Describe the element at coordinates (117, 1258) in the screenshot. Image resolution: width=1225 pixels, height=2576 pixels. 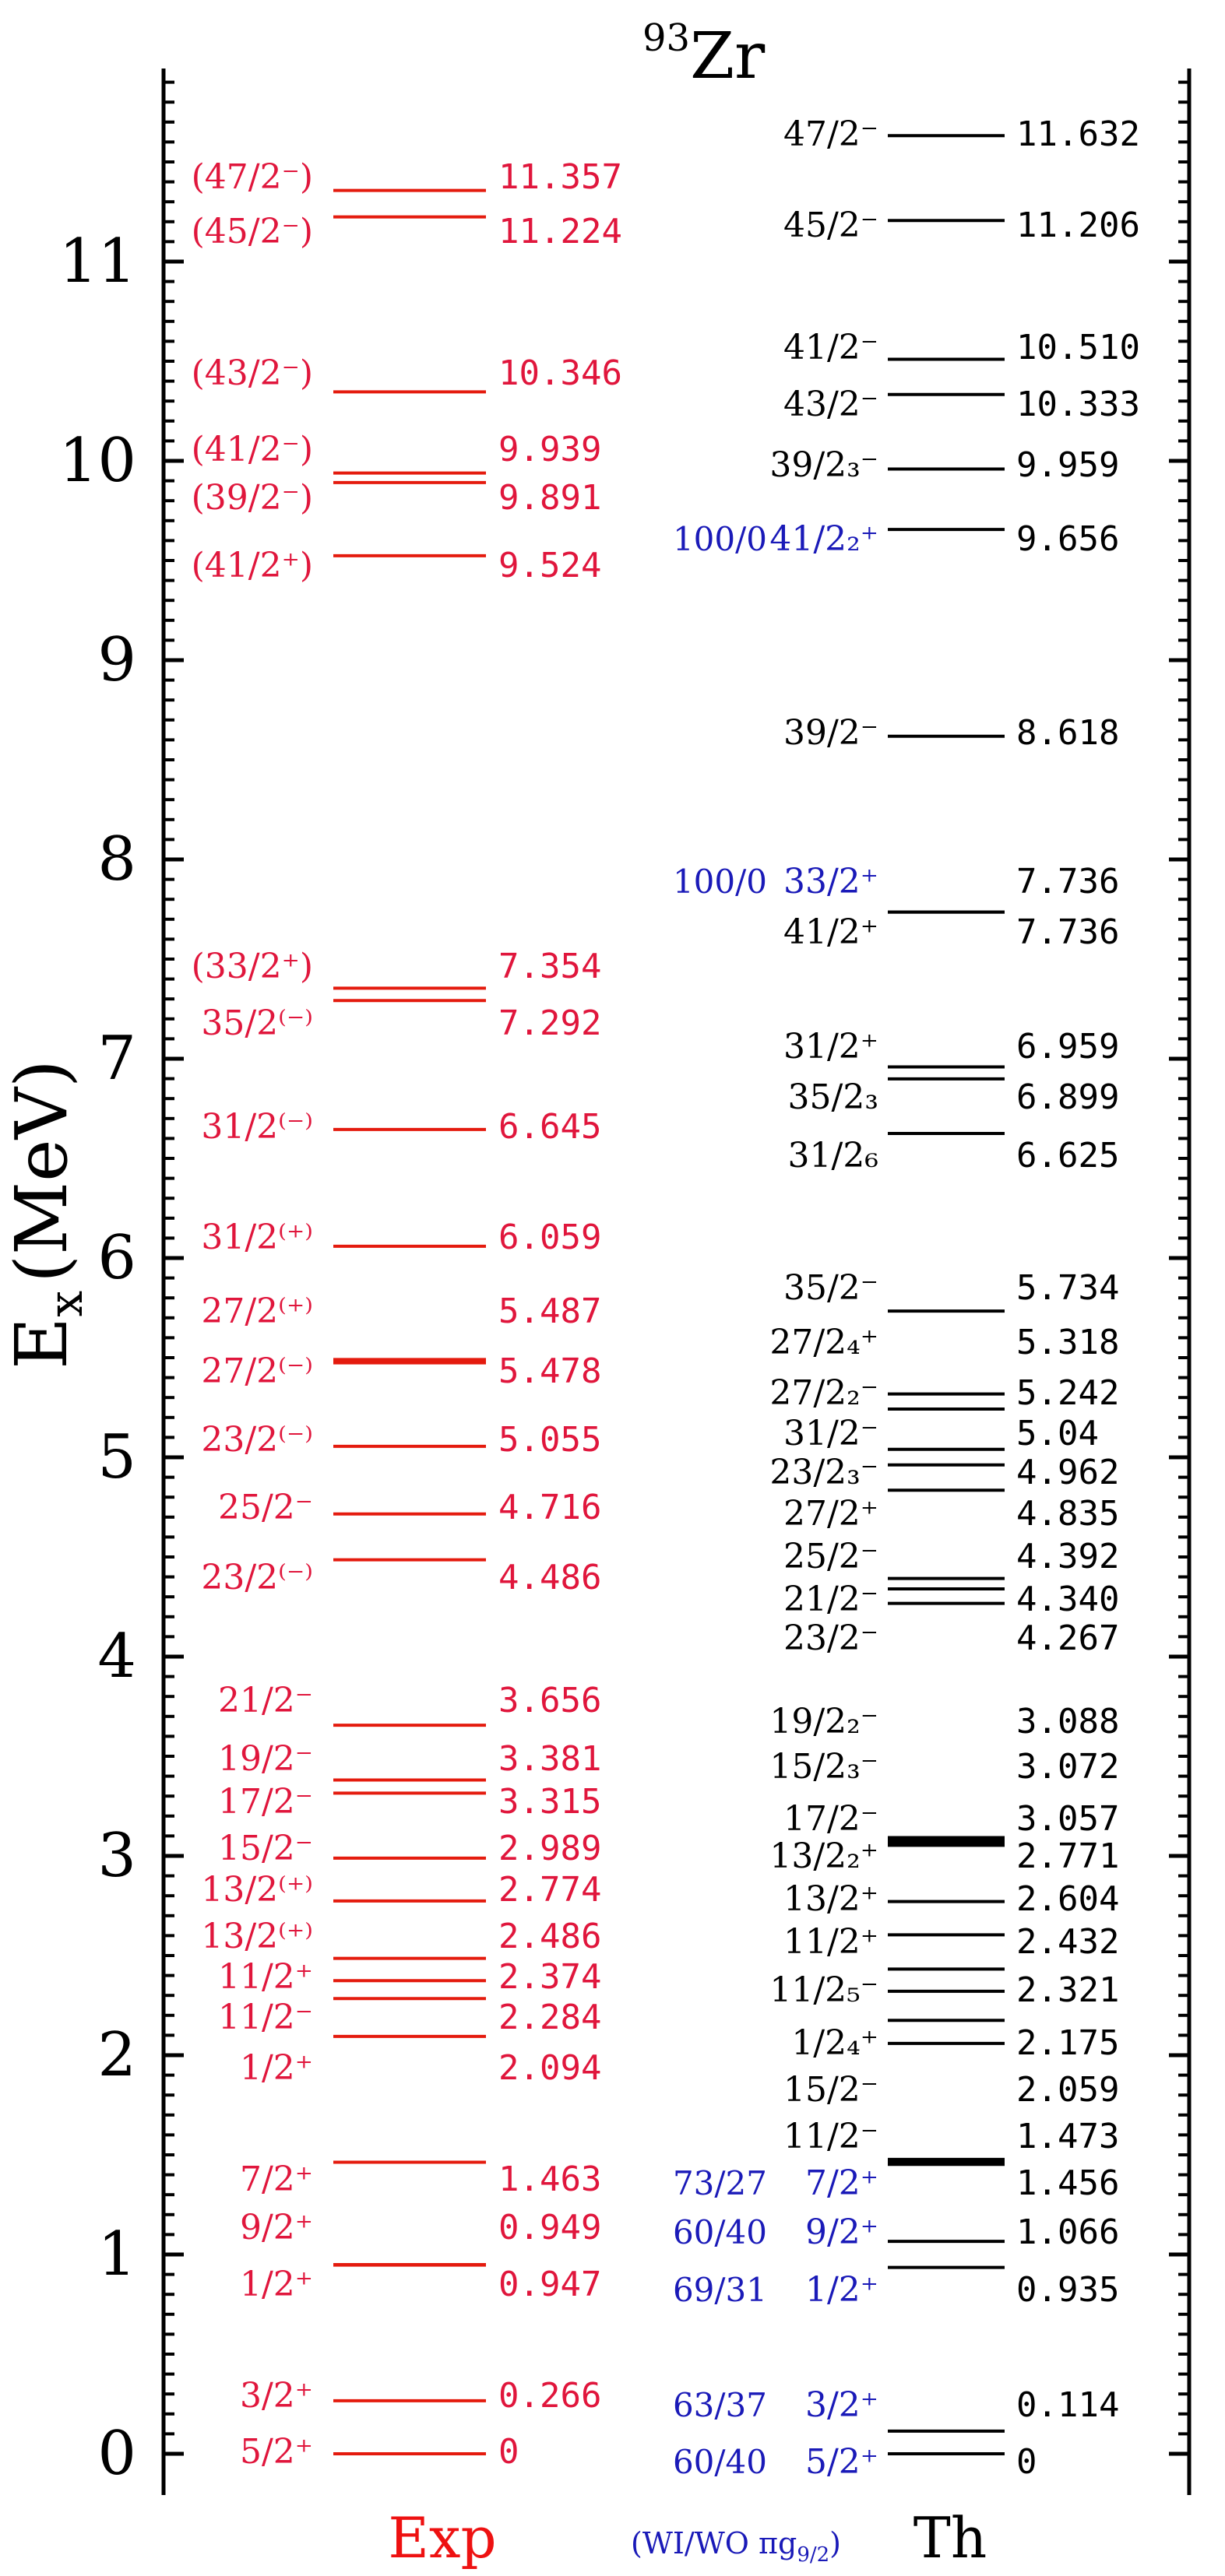
I see `y-tick-label: 6` at that location.